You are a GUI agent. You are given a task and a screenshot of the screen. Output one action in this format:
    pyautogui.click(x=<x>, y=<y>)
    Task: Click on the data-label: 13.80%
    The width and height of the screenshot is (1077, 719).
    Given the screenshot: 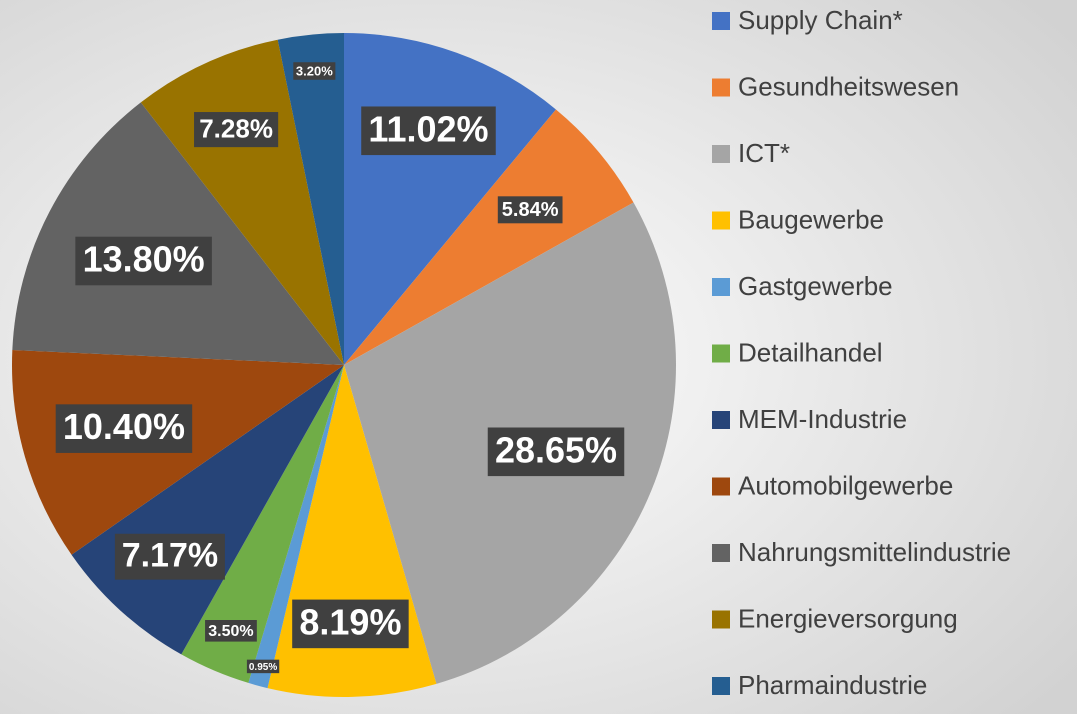 What is the action you would take?
    pyautogui.click(x=144, y=259)
    